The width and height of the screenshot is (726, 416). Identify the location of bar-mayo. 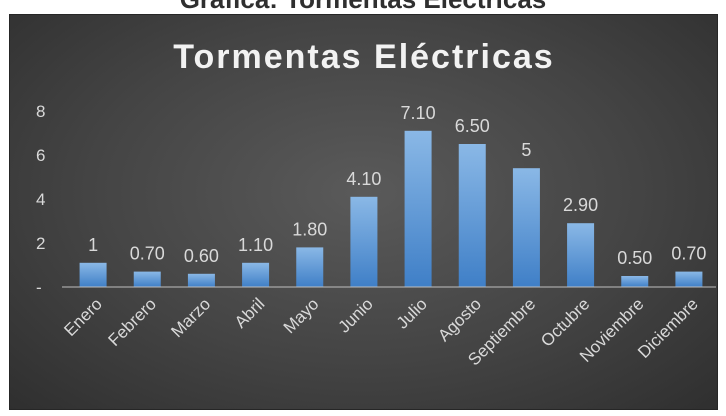
(310, 267).